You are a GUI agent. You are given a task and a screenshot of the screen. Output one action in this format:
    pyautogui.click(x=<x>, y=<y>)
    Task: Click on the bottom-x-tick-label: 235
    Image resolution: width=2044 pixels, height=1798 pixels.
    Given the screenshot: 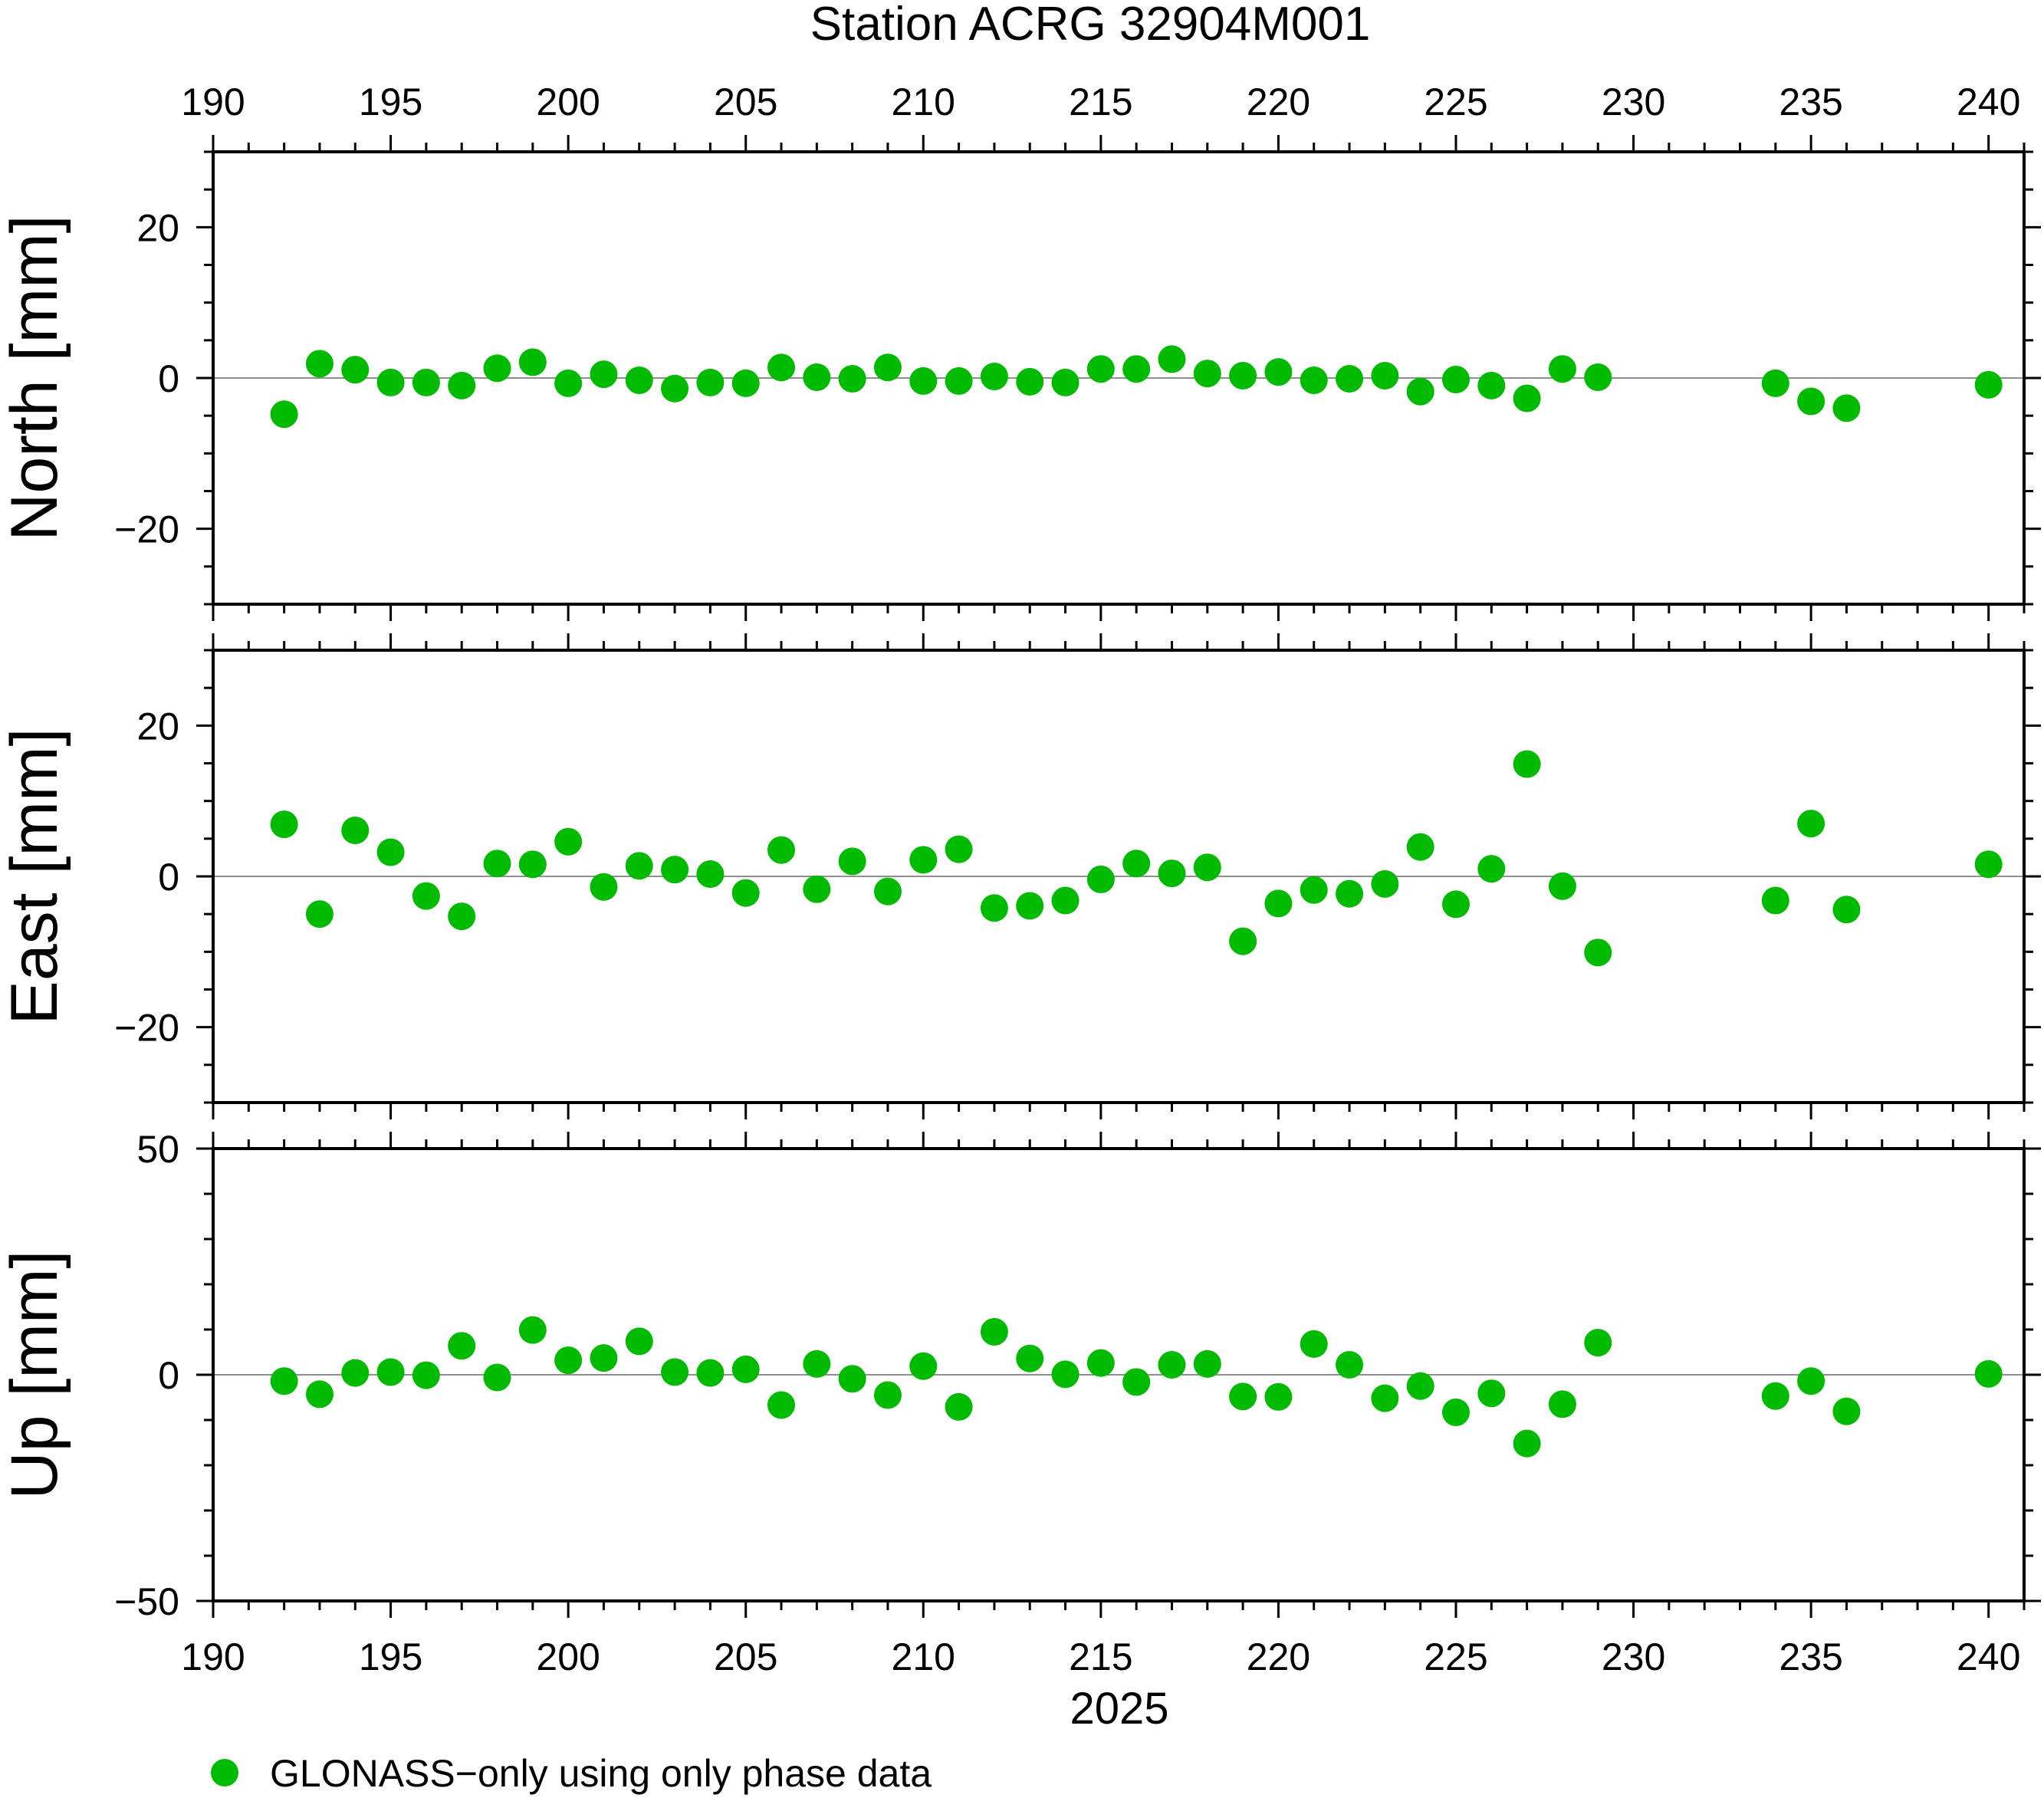 What is the action you would take?
    pyautogui.click(x=1810, y=1657)
    